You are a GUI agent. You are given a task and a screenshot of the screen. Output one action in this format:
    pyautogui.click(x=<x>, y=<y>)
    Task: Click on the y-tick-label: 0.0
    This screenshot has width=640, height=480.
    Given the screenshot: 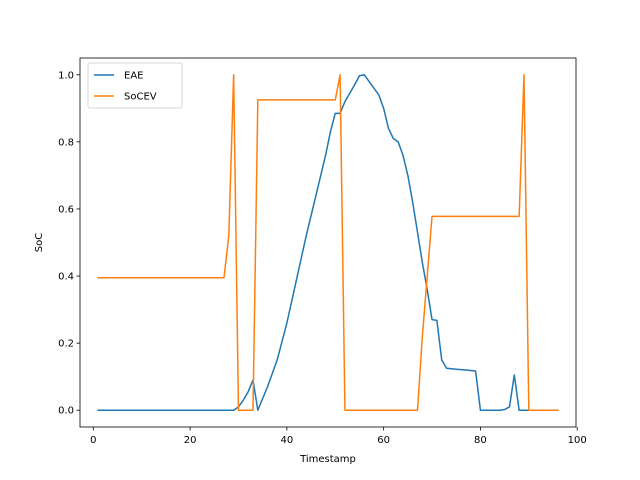 What is the action you would take?
    pyautogui.click(x=66, y=411)
    